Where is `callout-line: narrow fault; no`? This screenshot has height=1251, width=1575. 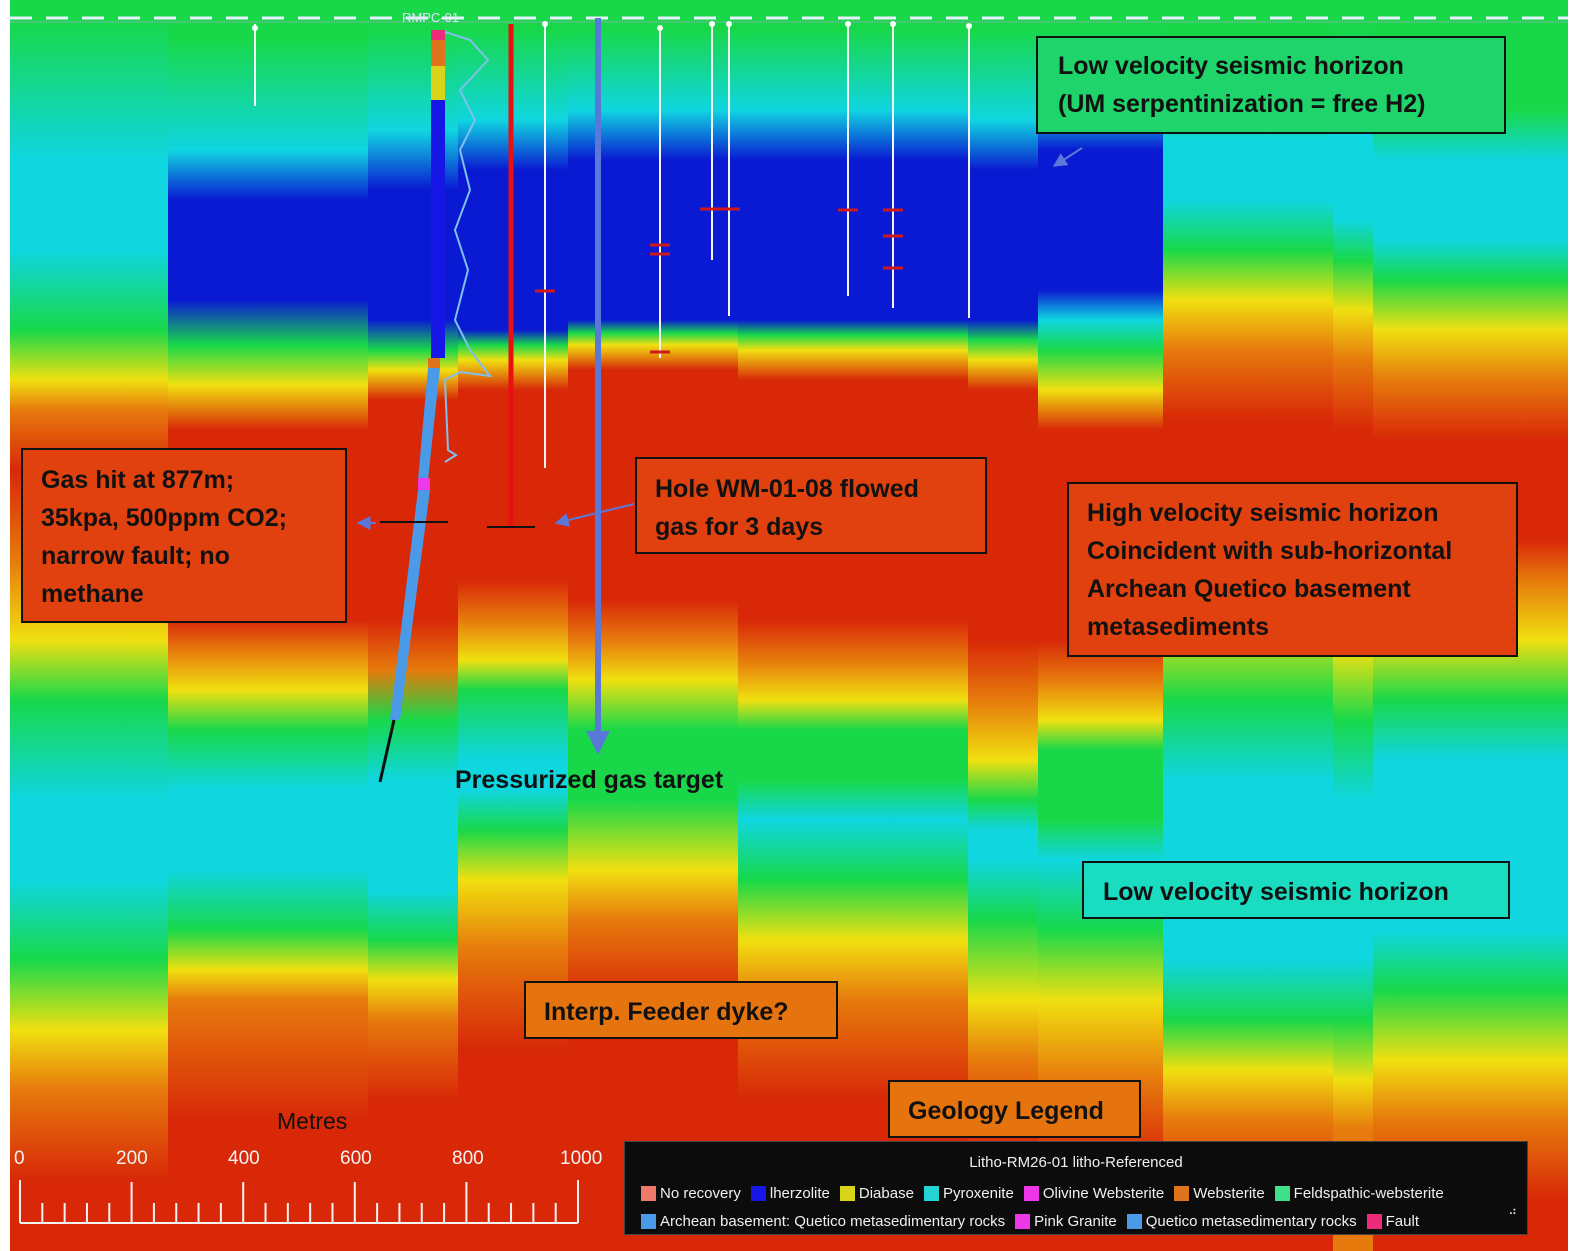 callout-line: narrow fault; no is located at coordinates (135, 556).